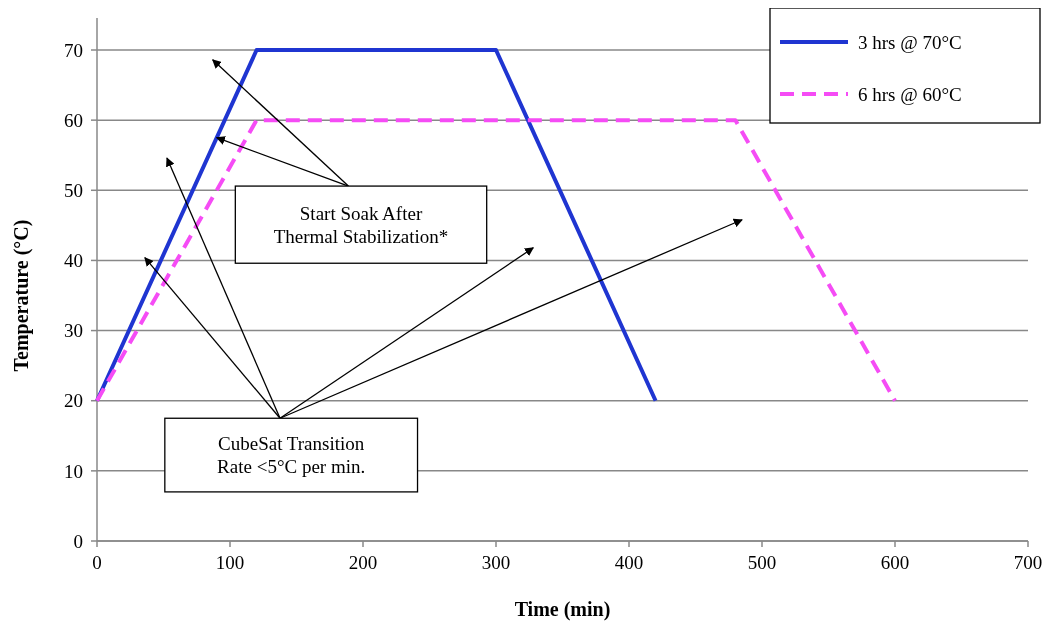 Image resolution: width=1055 pixels, height=634 pixels. What do you see at coordinates (895, 562) in the screenshot?
I see `x-tick-label: 600` at bounding box center [895, 562].